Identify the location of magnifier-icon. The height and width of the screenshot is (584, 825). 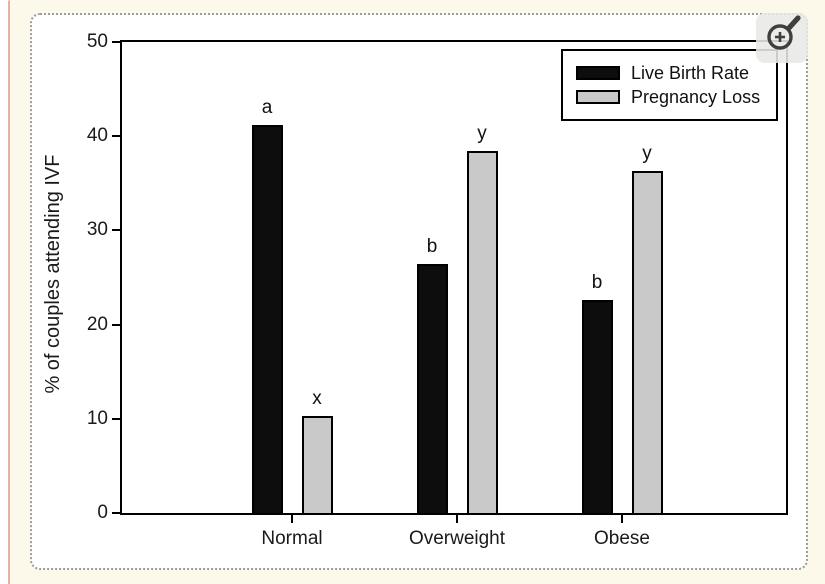
(782, 40).